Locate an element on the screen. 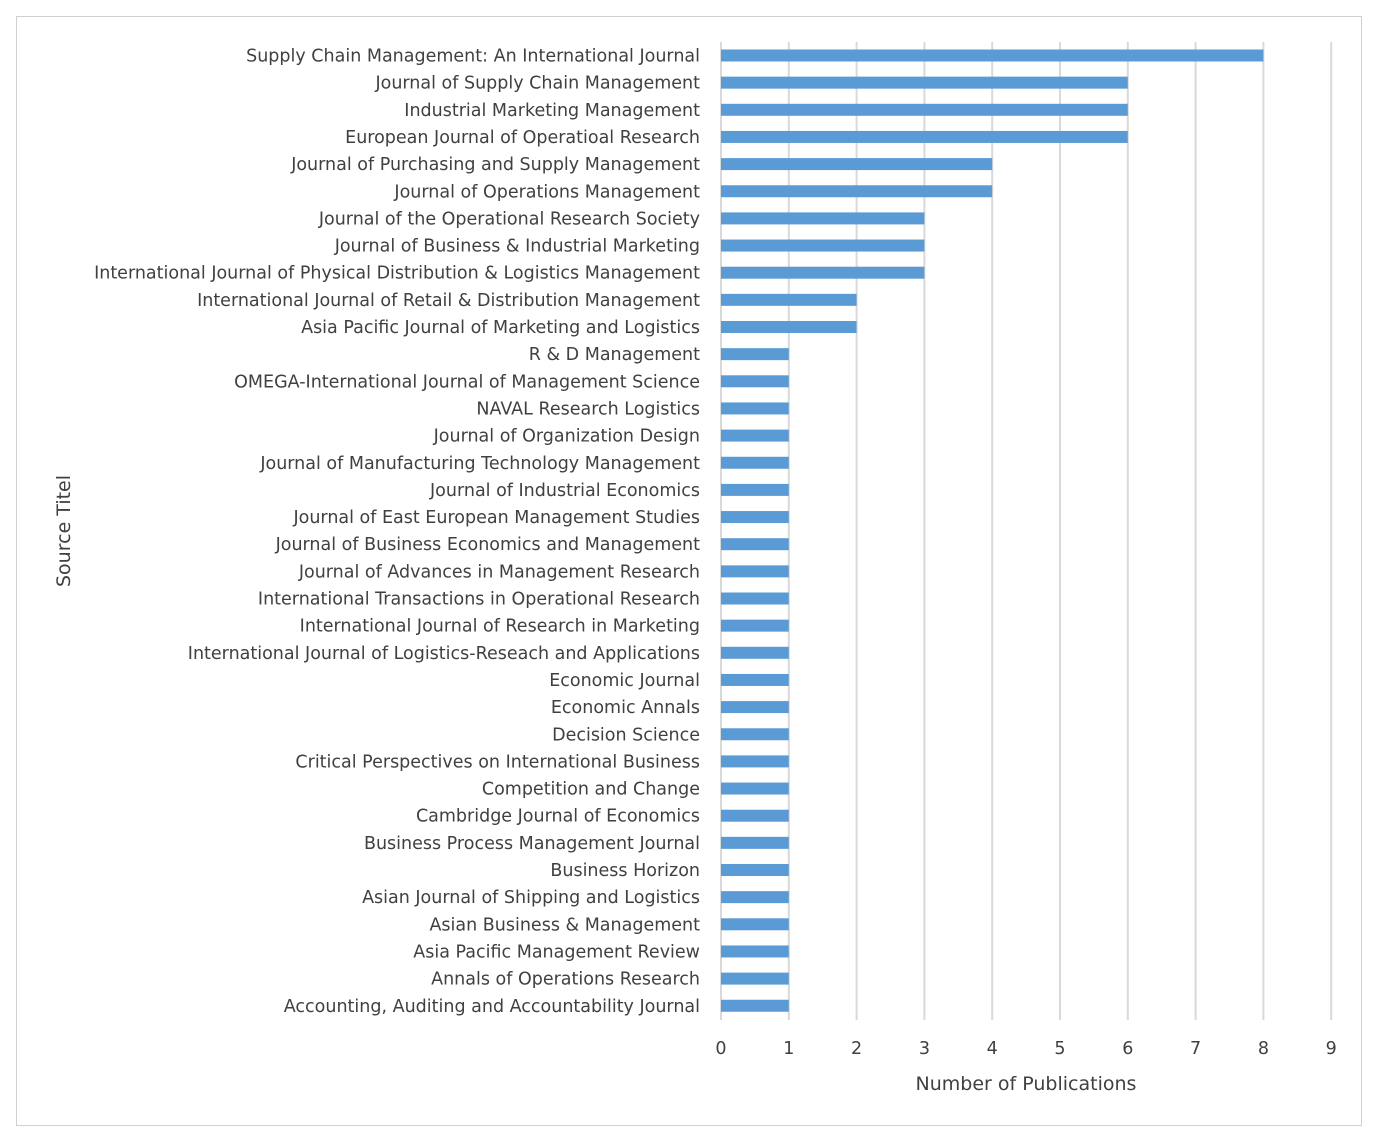 The height and width of the screenshot is (1146, 1387). category-label: Economic Annals is located at coordinates (625, 708).